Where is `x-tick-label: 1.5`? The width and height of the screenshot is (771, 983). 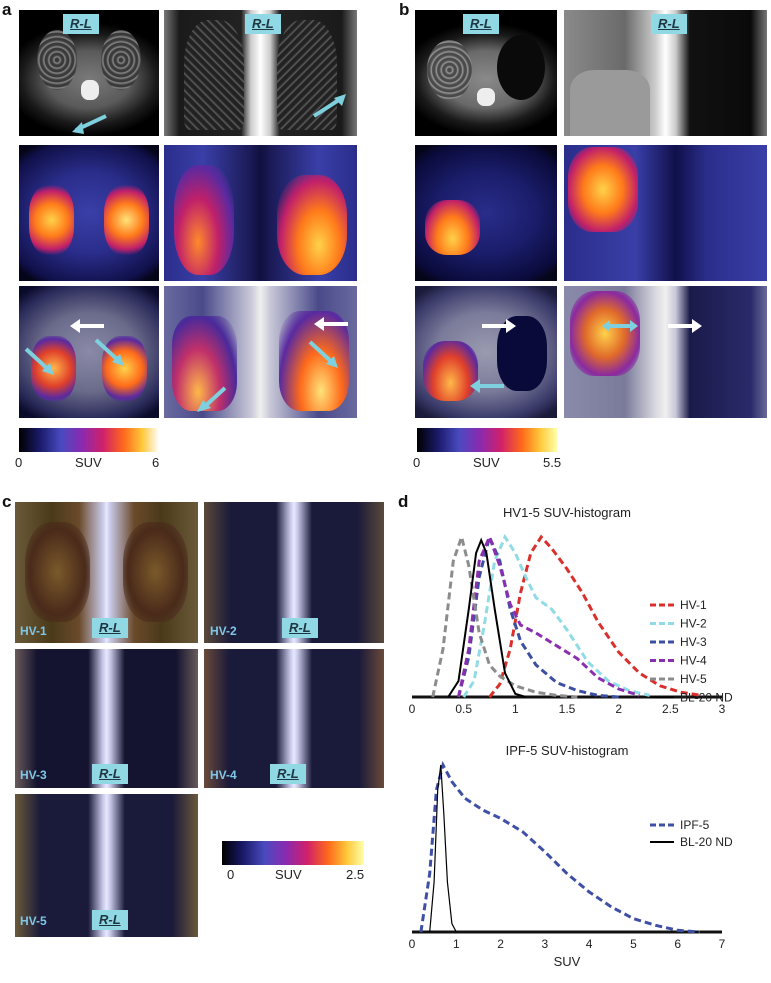
x-tick-label: 1.5 is located at coordinates (567, 709).